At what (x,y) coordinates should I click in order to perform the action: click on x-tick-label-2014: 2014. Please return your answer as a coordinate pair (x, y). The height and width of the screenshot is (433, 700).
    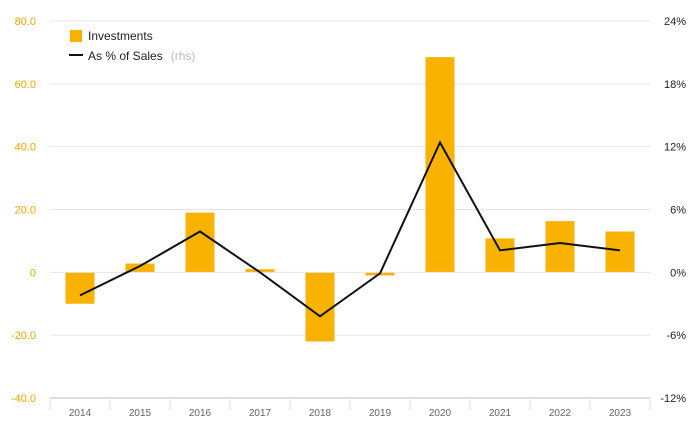
    Looking at the image, I should click on (80, 413).